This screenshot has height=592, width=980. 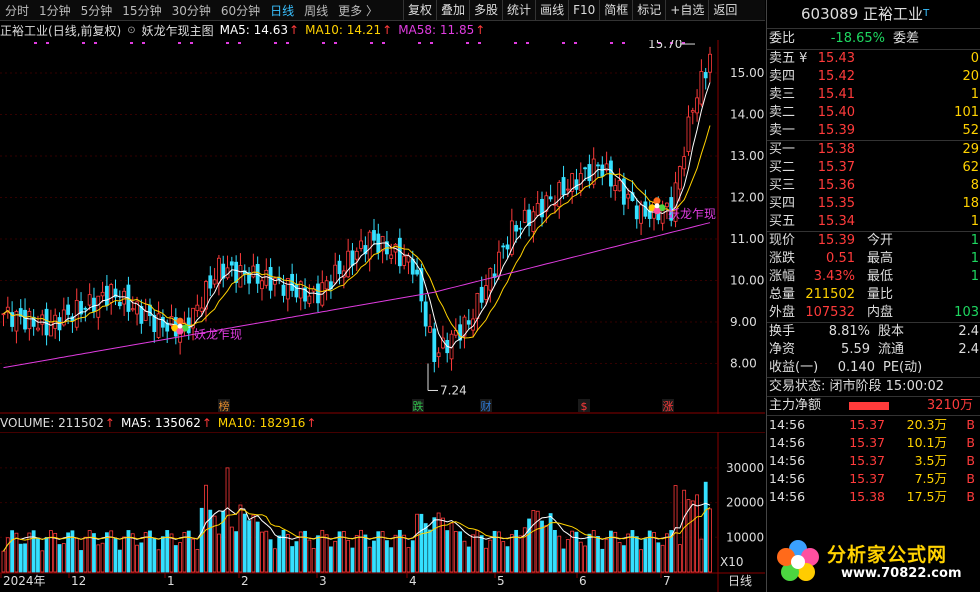 What do you see at coordinates (358, 10) in the screenshot?
I see `period-more: 更多 〉` at bounding box center [358, 10].